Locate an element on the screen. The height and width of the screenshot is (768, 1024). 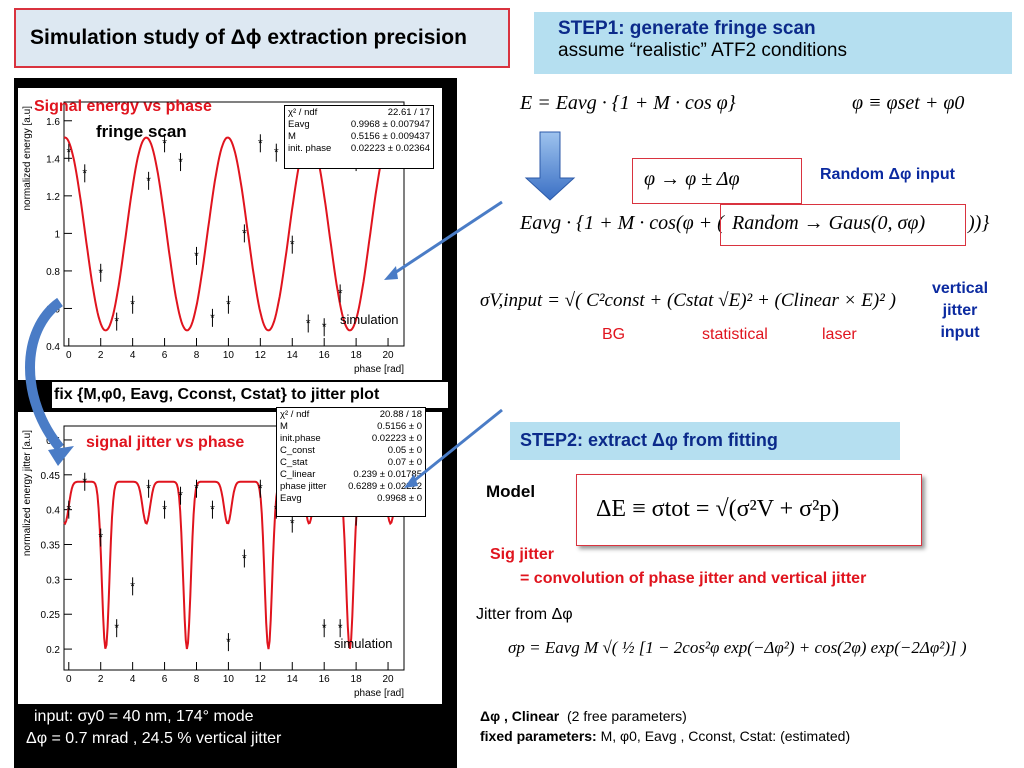
y-tick-label: 1.2 is located at coordinates (53, 197).